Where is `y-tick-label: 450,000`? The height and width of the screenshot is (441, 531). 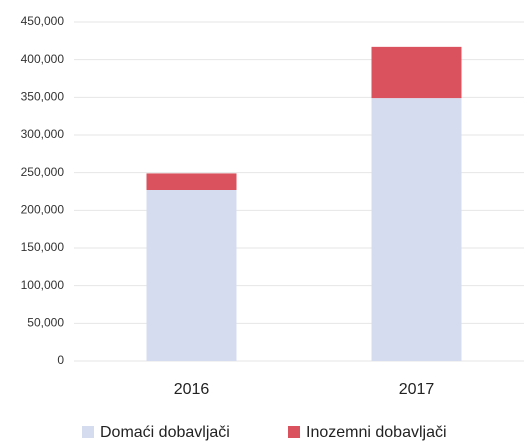
y-tick-label: 450,000 is located at coordinates (43, 21).